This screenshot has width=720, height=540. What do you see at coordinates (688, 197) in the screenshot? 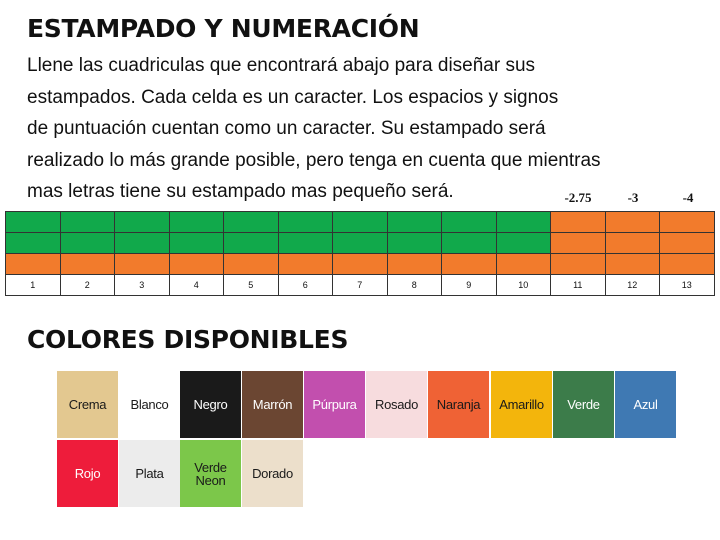
I see `size-label-13: -4` at bounding box center [688, 197].